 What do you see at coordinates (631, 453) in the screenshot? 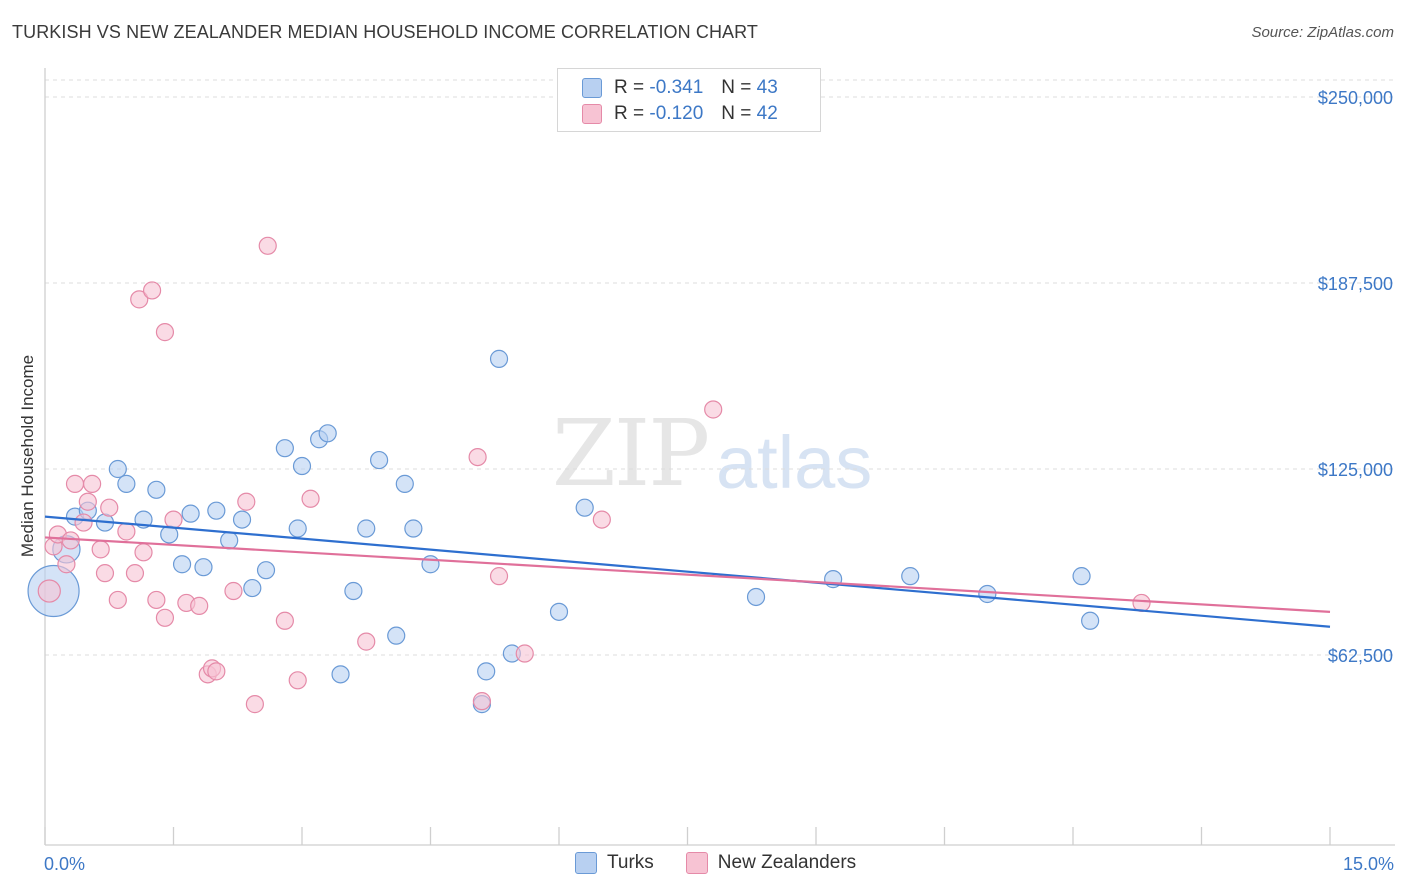
I see `watermark-zip: ZIP` at bounding box center [631, 453].